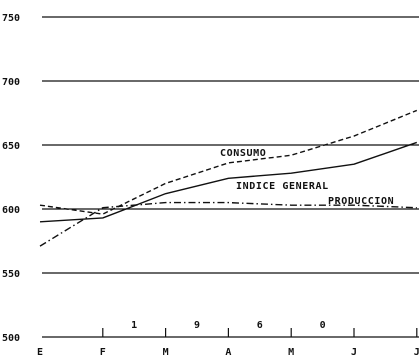  I want to click on x-tick-label-5: J, so click(354, 352).